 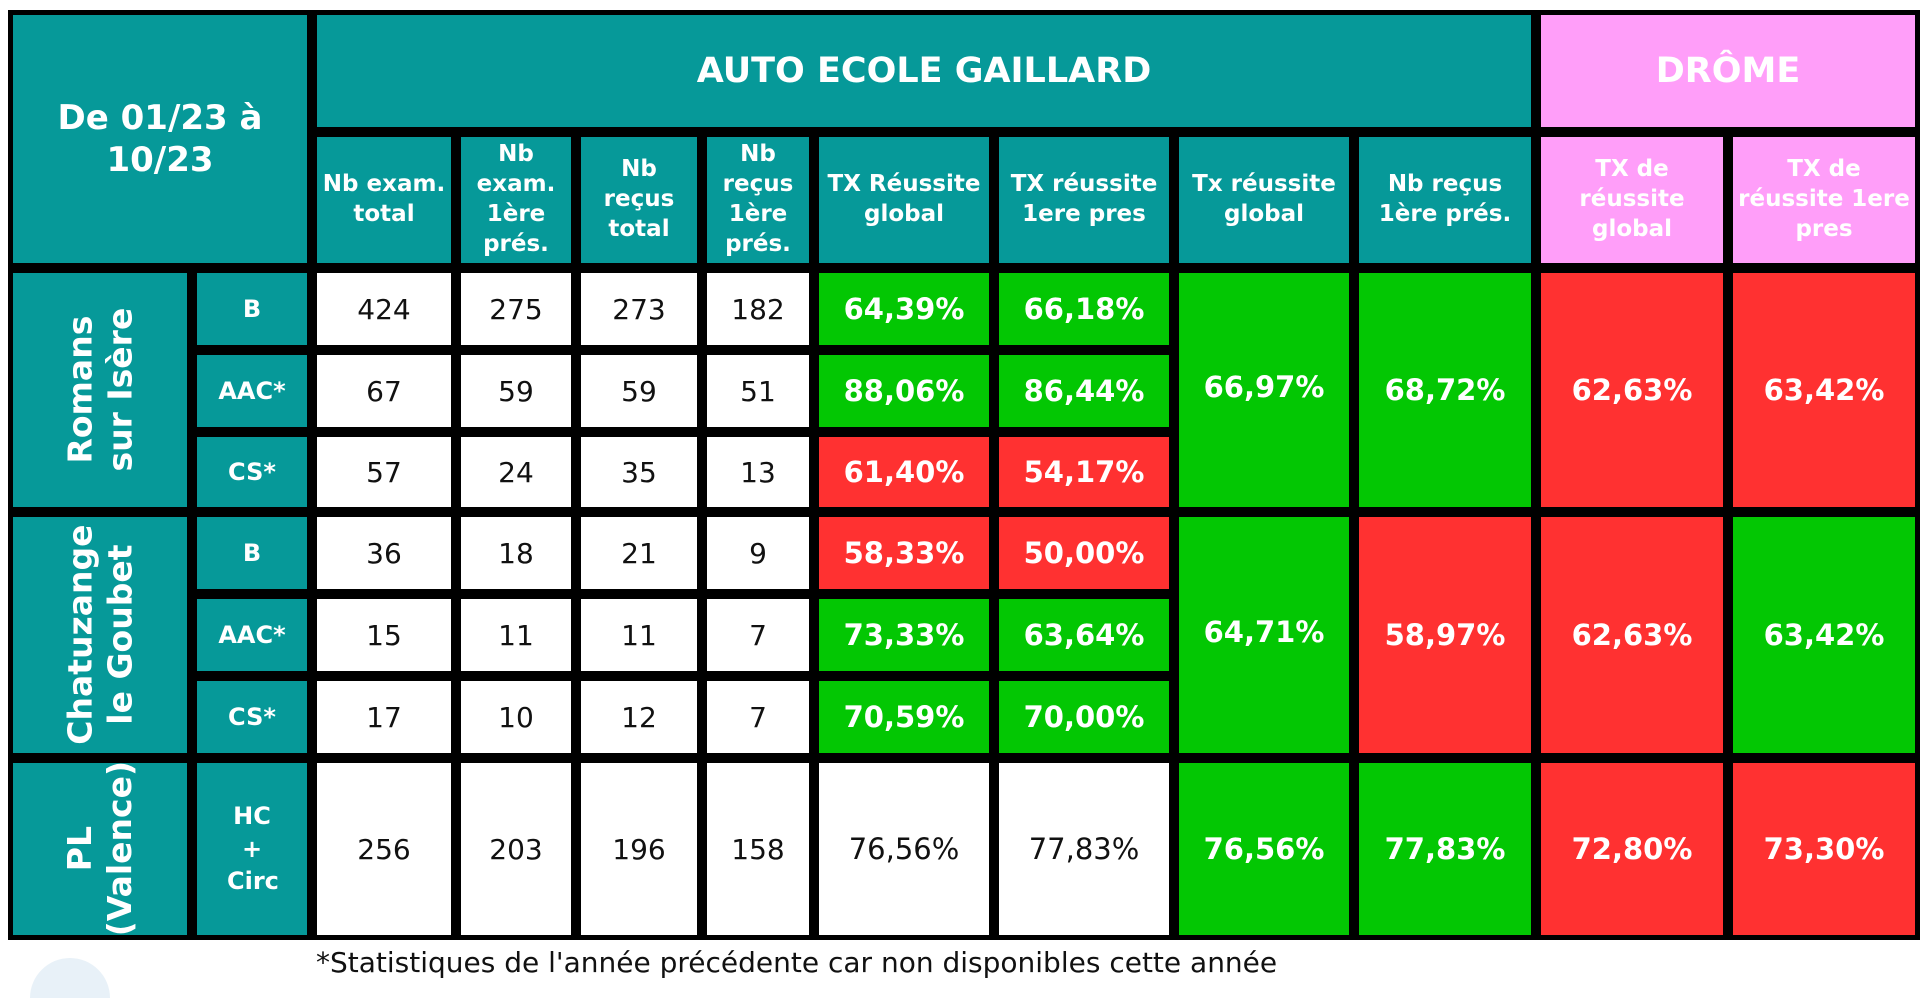 I want to click on cell-tx-first: 86,44%, so click(x=1084, y=391).